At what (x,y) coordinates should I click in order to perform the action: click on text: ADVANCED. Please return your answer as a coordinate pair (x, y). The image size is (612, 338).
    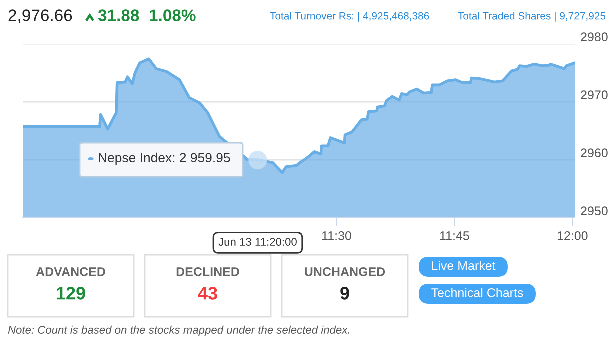
    Looking at the image, I should click on (71, 272).